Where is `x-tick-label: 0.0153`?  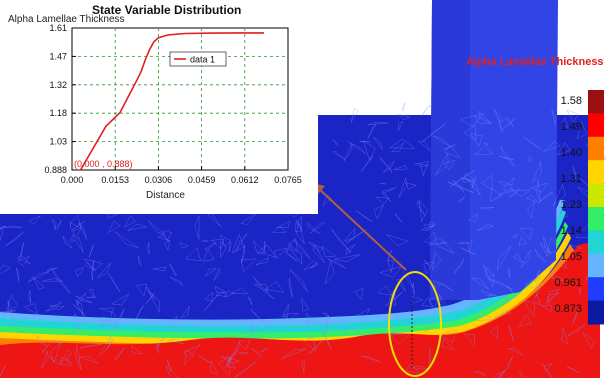
x-tick-label: 0.0153 is located at coordinates (115, 180).